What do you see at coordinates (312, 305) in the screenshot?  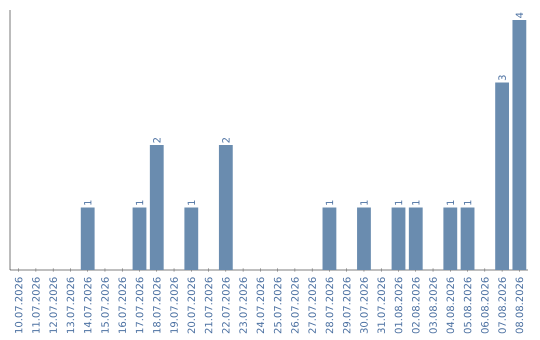 I see `x-tick-label: 27.07.2026` at bounding box center [312, 305].